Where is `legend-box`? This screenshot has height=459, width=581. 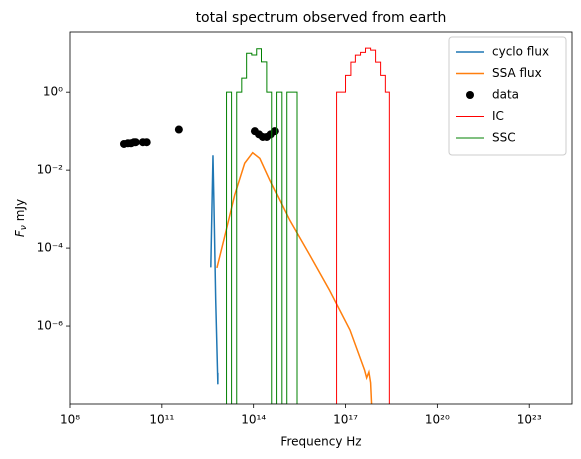
legend-box is located at coordinates (507, 96).